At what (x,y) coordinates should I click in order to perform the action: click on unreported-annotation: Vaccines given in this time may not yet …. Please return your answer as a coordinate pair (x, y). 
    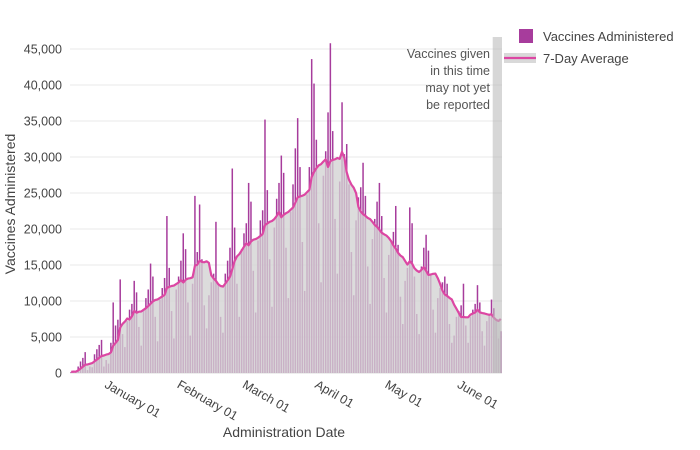
    Looking at the image, I should click on (449, 79).